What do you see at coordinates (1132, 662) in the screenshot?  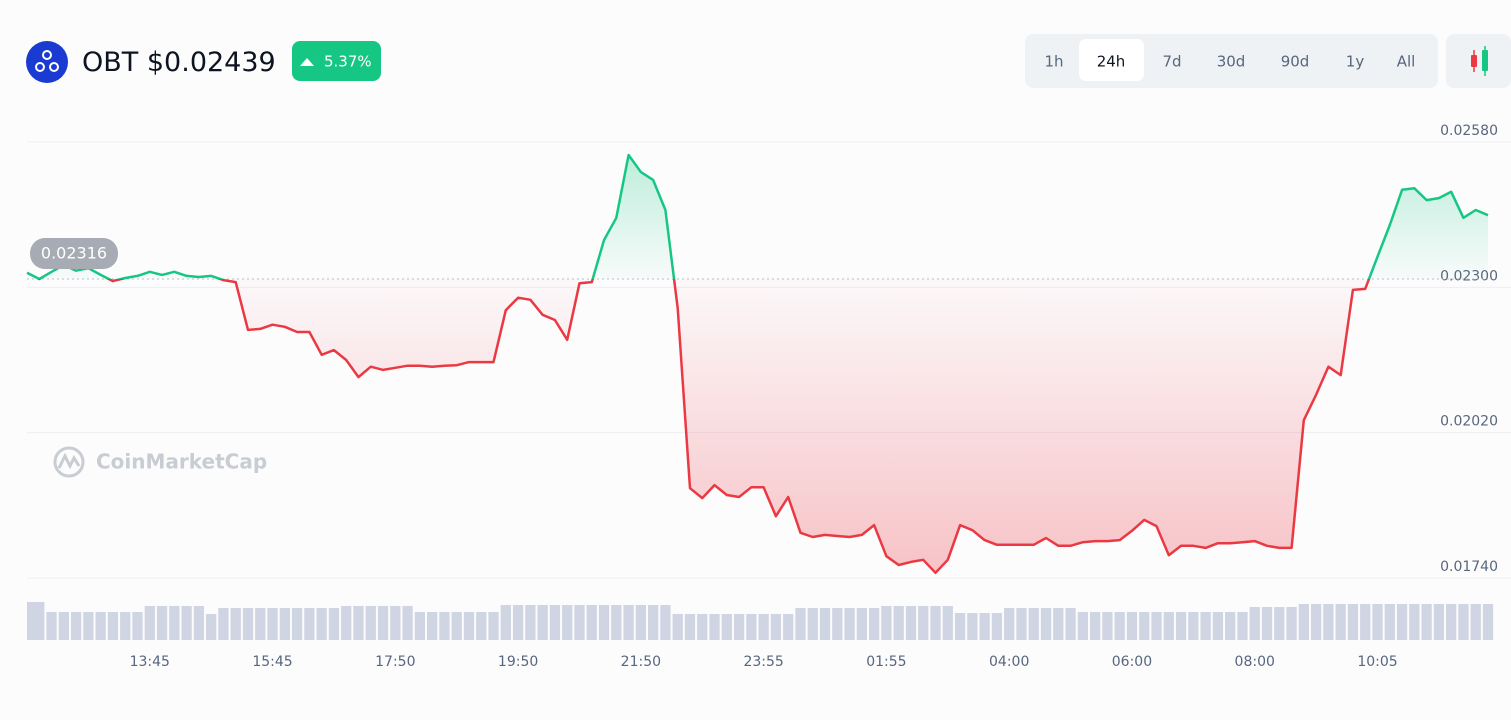 I see `x-tick-label: 06:00` at bounding box center [1132, 662].